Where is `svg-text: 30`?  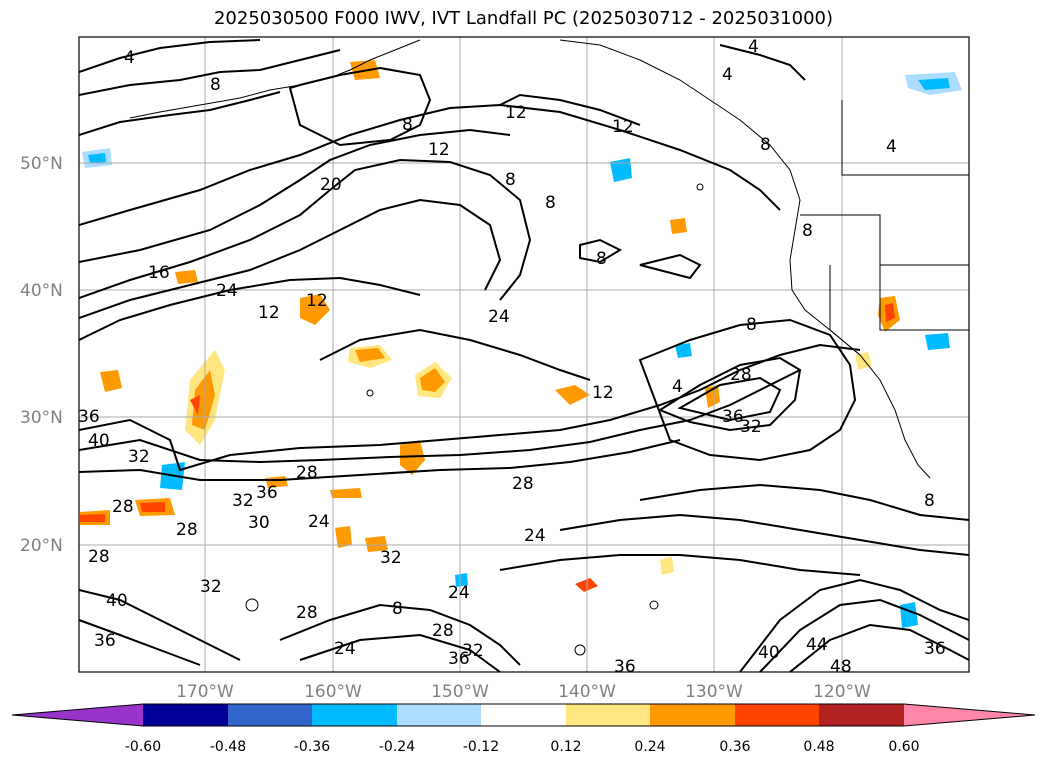
svg-text: 30 is located at coordinates (259, 523).